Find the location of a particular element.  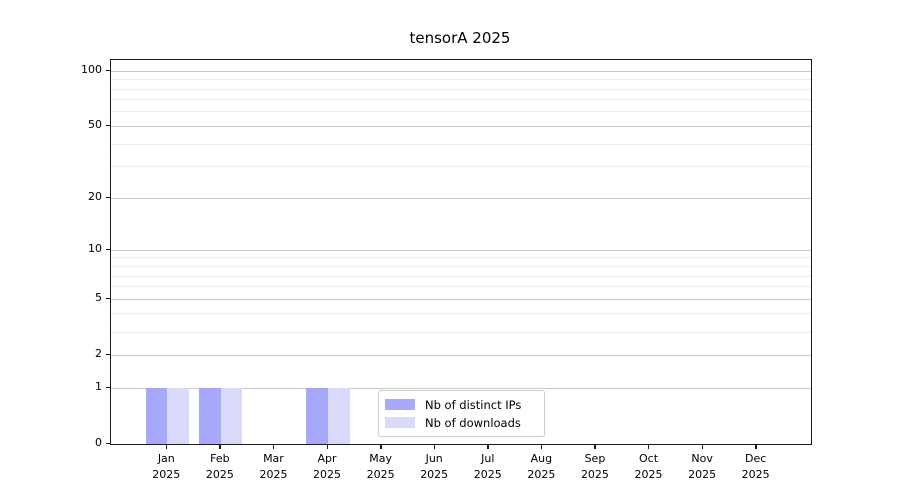

x-tick-month: Jun is located at coordinates (434, 458).